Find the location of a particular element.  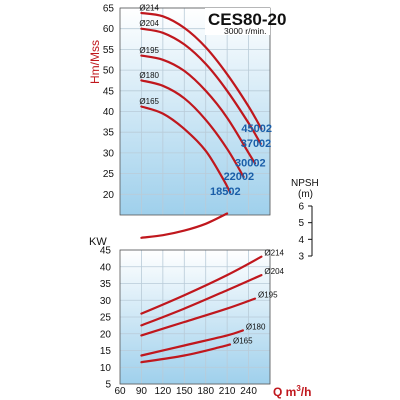

head-model-label: 45002 is located at coordinates (256, 129).